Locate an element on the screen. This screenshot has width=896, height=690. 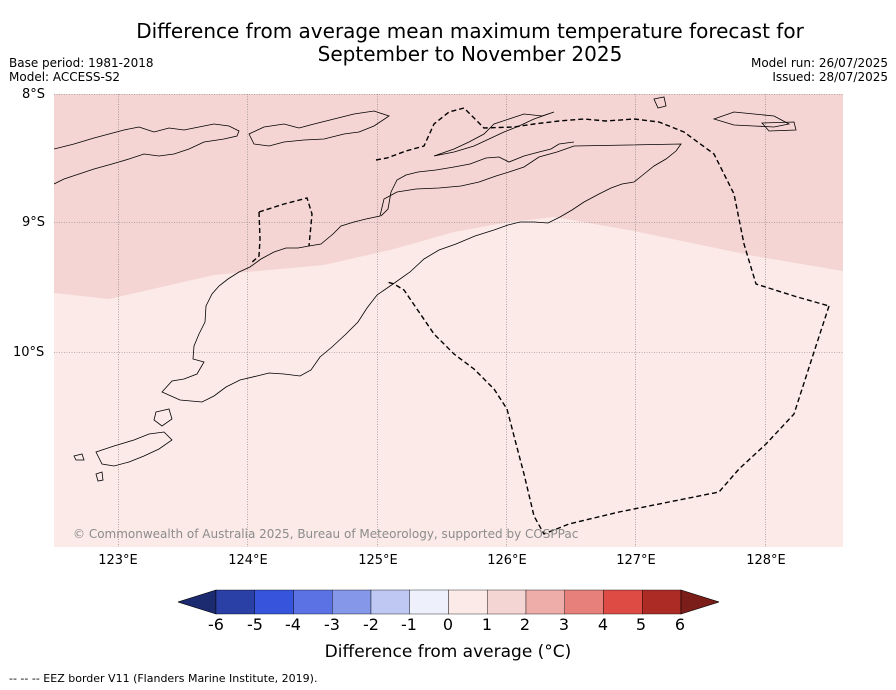
colorbar is located at coordinates (448, 602).